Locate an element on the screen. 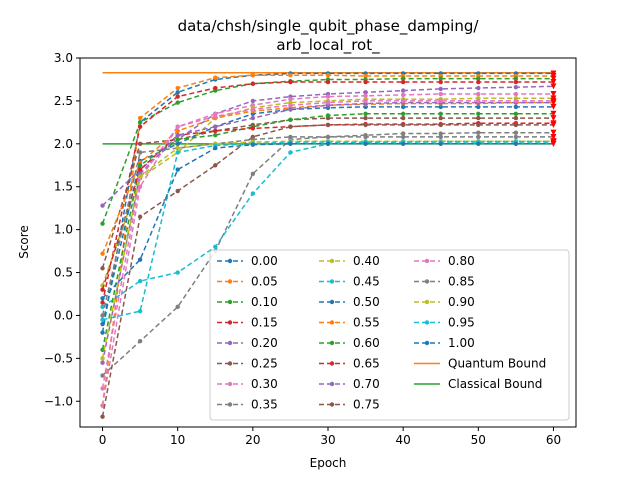  legend-label: 0.60 is located at coordinates (366, 343).